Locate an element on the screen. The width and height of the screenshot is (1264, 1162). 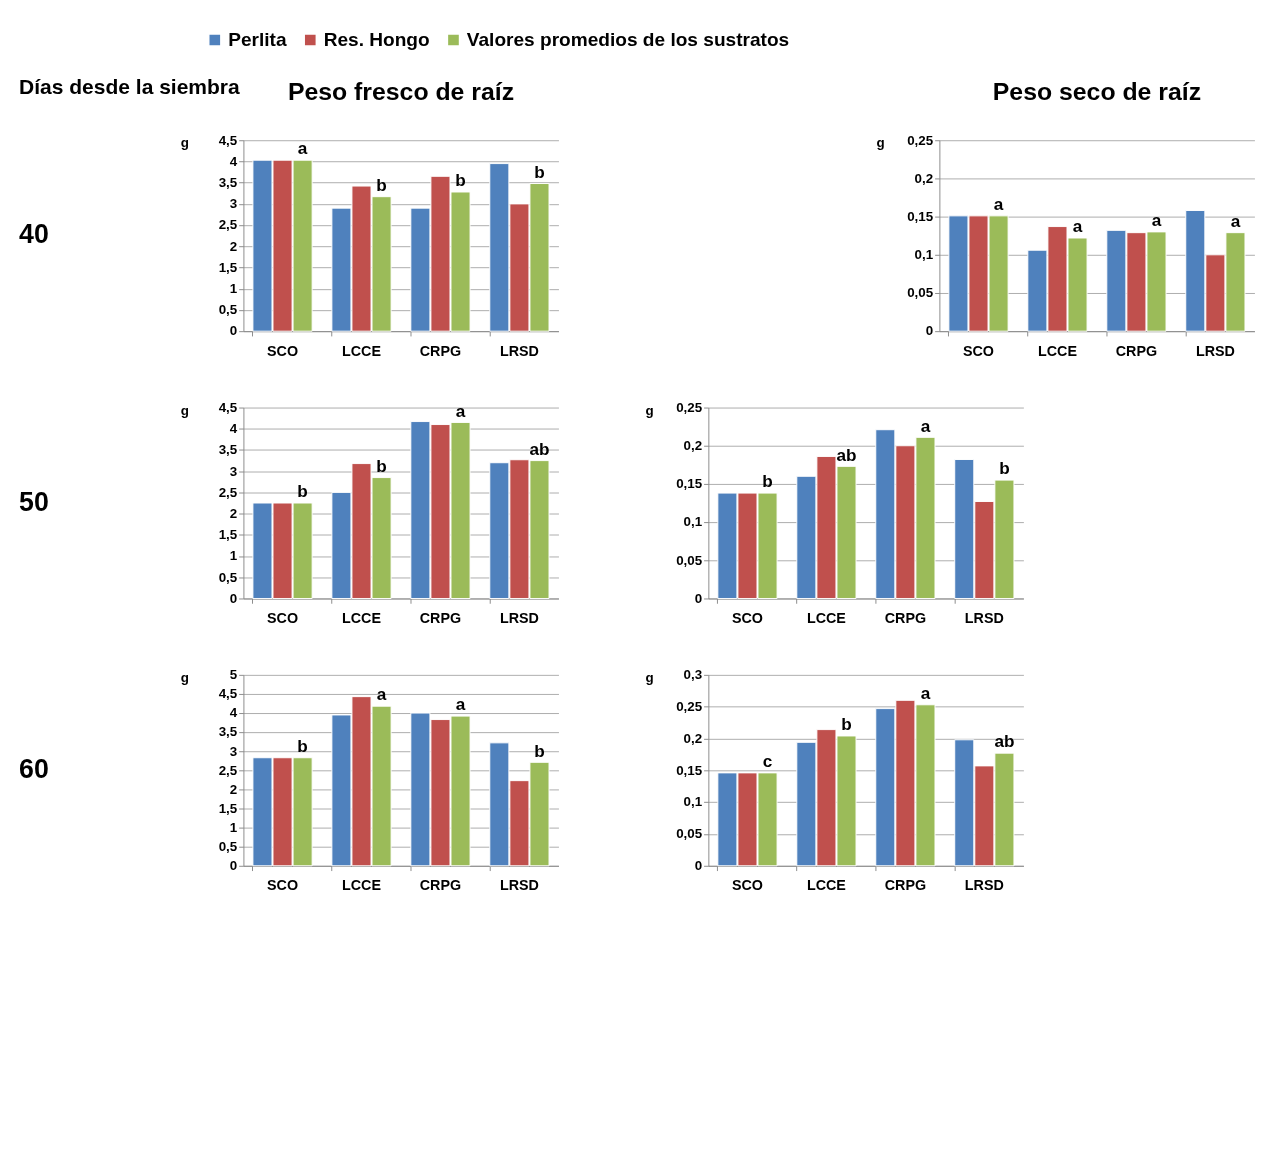
legend-label: Valores promedios de los sustratos is located at coordinates (628, 39).